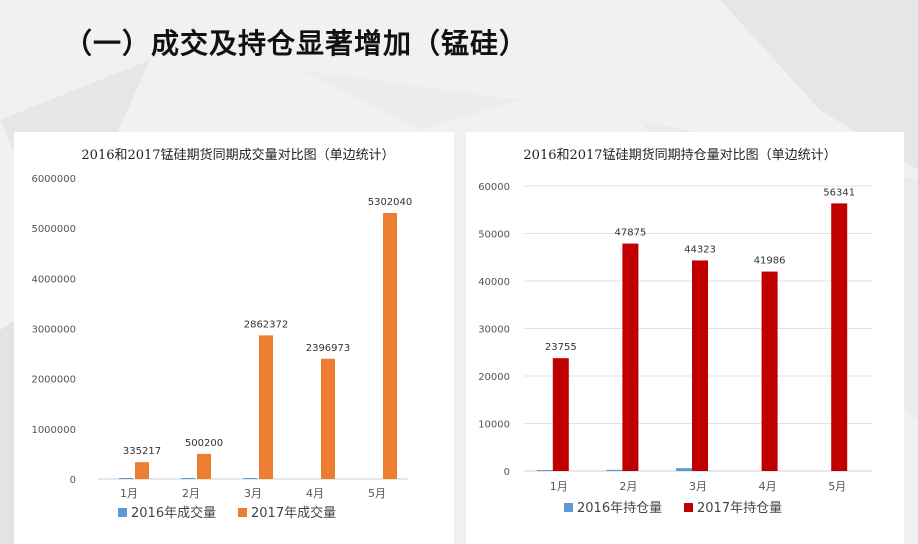  Describe the element at coordinates (494, 235) in the screenshot. I see `y-tick-label: 50000` at that location.